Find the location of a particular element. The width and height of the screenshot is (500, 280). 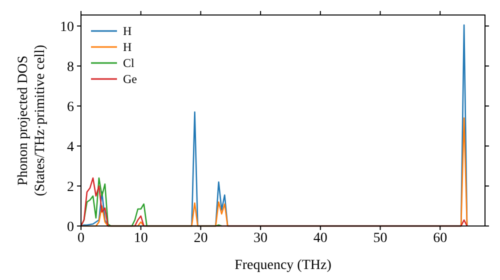

y-axis-title: Phonon projected DOS (States/THz·primitive cell) is located at coordinates (32, 120).